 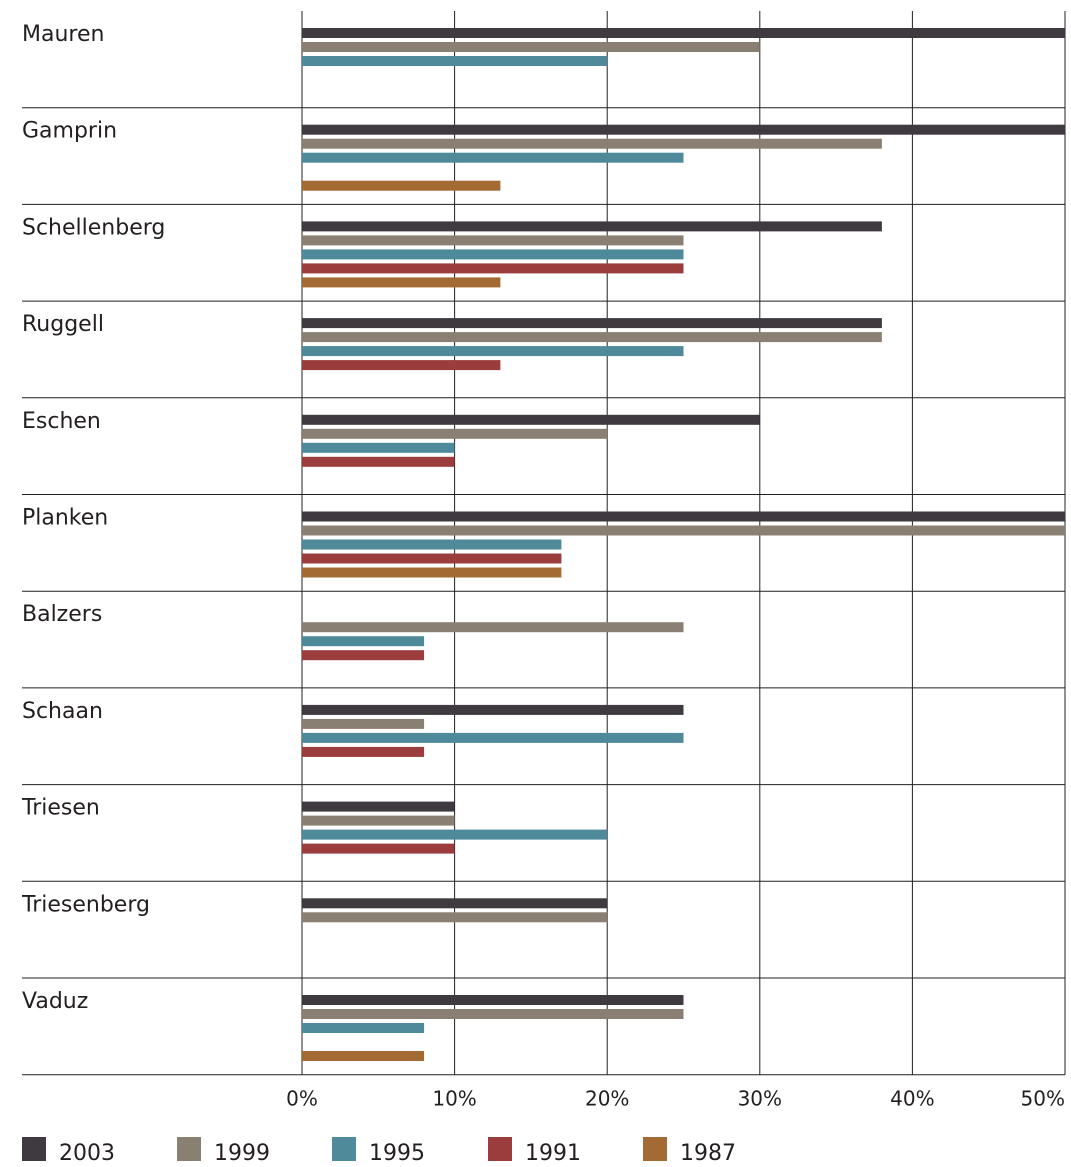 What do you see at coordinates (302, 1099) in the screenshot?
I see `x-tick-label: 0%` at bounding box center [302, 1099].